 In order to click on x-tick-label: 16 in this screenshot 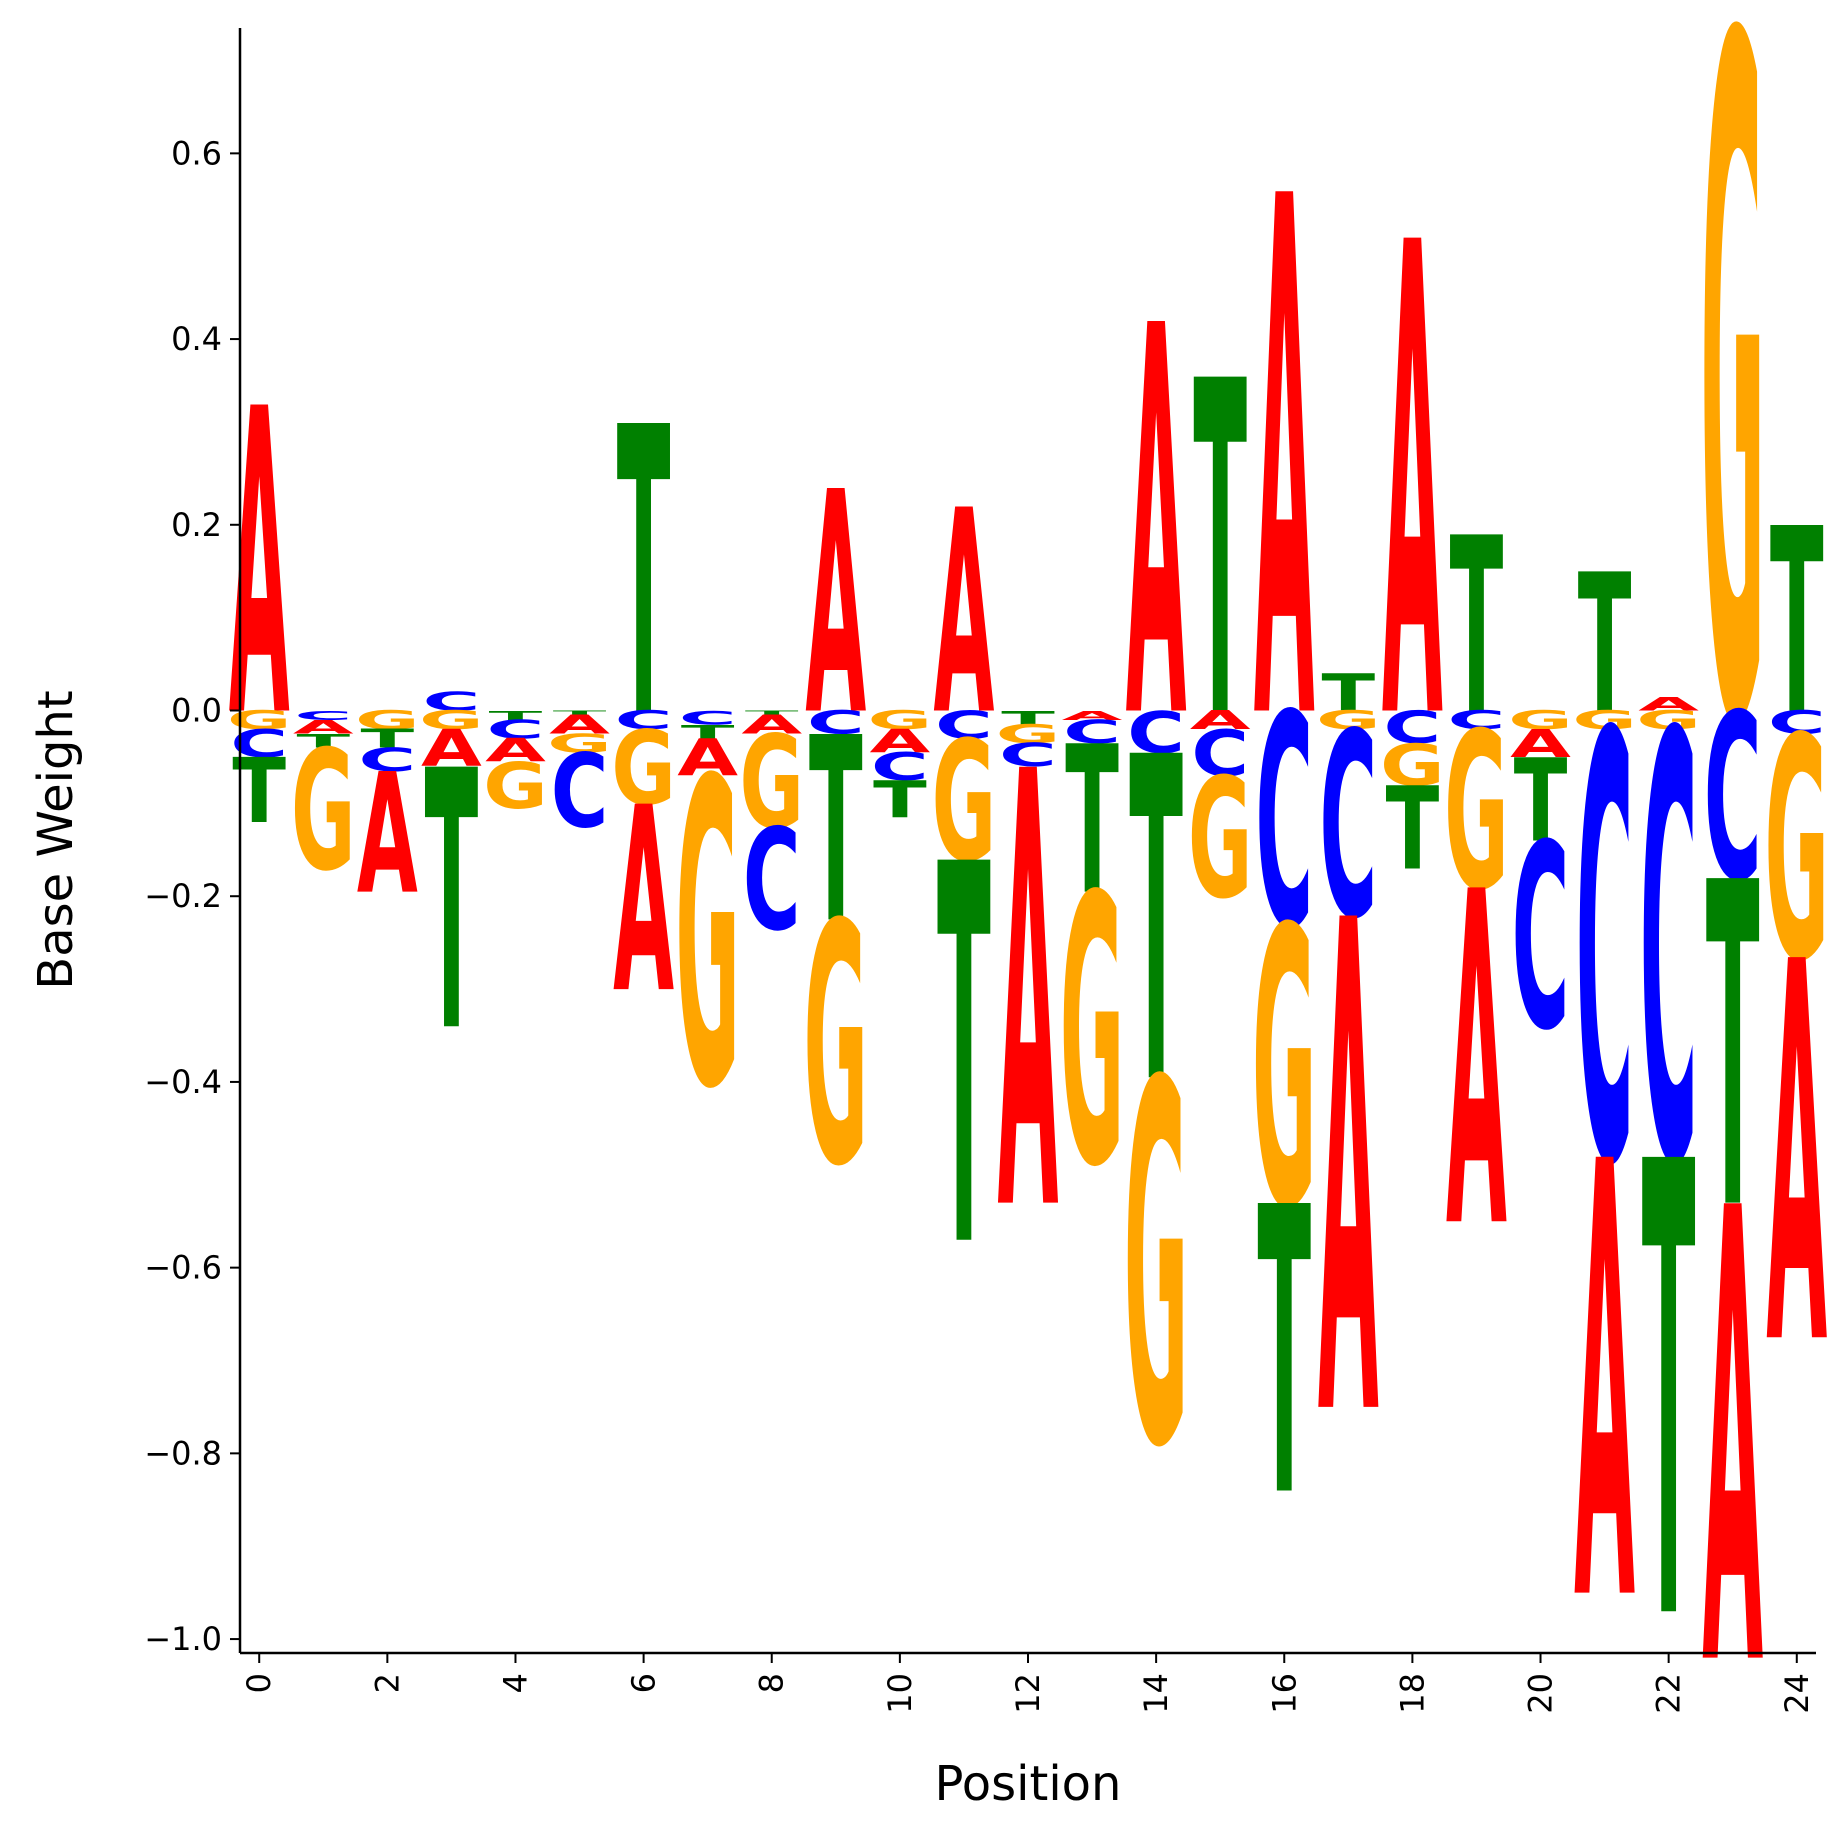, I will do `click(1284, 1693)`.